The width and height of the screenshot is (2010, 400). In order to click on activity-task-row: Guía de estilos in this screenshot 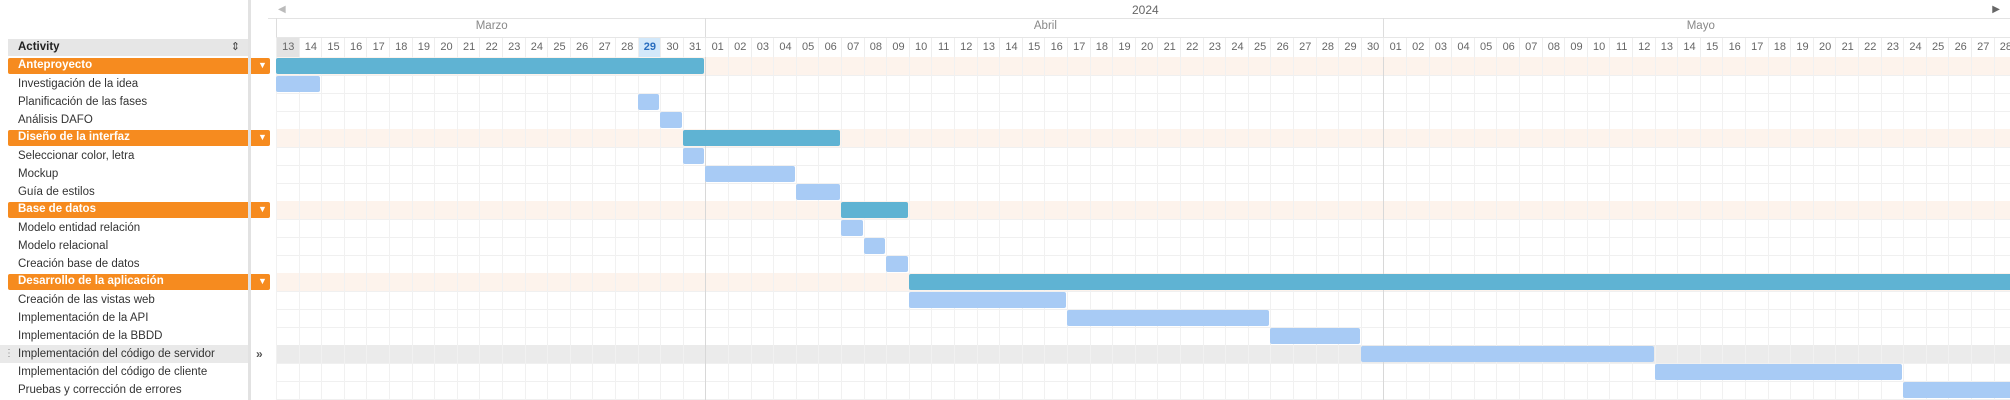, I will do `click(124, 192)`.